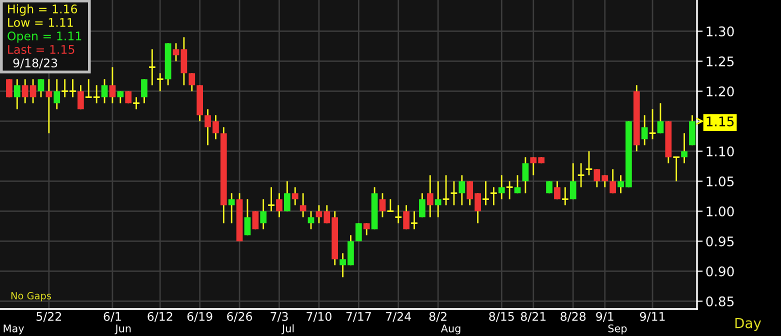 The width and height of the screenshot is (781, 336). Describe the element at coordinates (605, 317) in the screenshot. I see `x-tick-label: 9/1` at that location.